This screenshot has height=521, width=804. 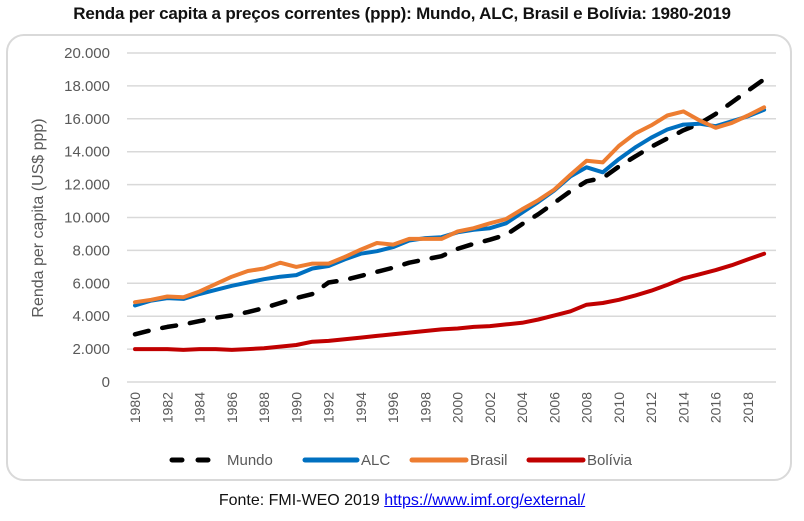 I want to click on legend-label: ALC, so click(x=375, y=460).